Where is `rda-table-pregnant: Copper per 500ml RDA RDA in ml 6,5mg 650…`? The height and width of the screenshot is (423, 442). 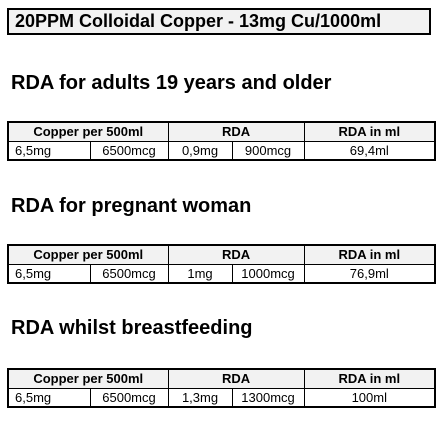
rda-table-pregnant: Copper per 500ml RDA RDA in ml 6,5mg 650… is located at coordinates (221, 264).